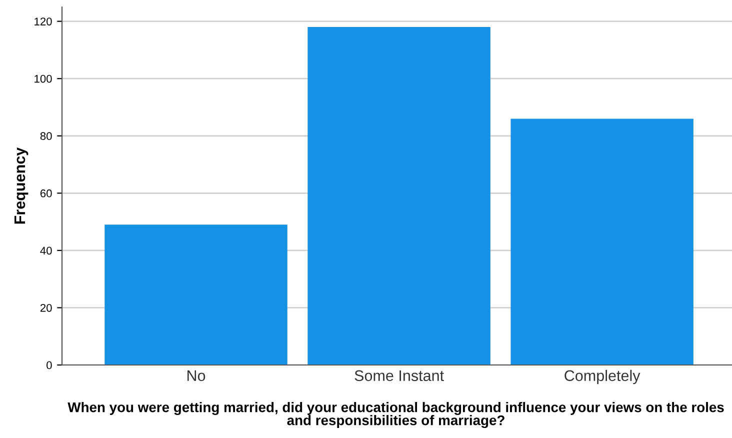  What do you see at coordinates (46, 193) in the screenshot?
I see `y-tick-label: 60` at bounding box center [46, 193].